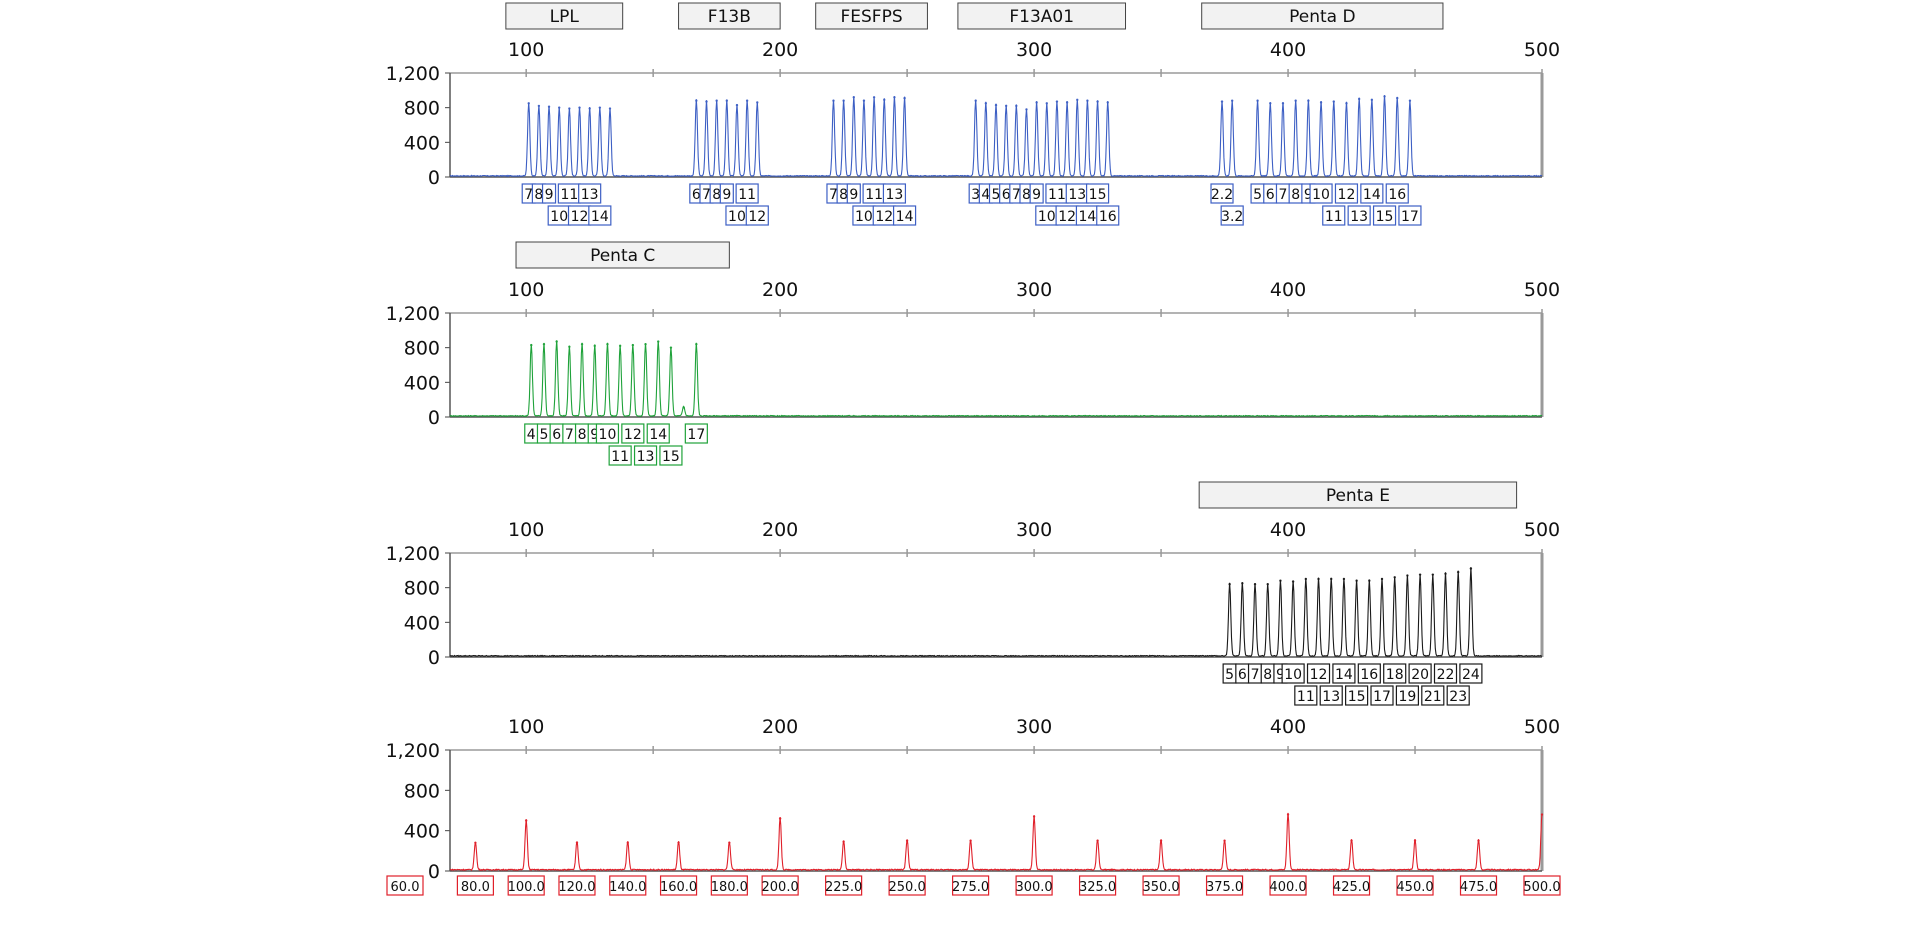 The height and width of the screenshot is (931, 1920). I want to click on allele-label: 4, so click(985, 195).